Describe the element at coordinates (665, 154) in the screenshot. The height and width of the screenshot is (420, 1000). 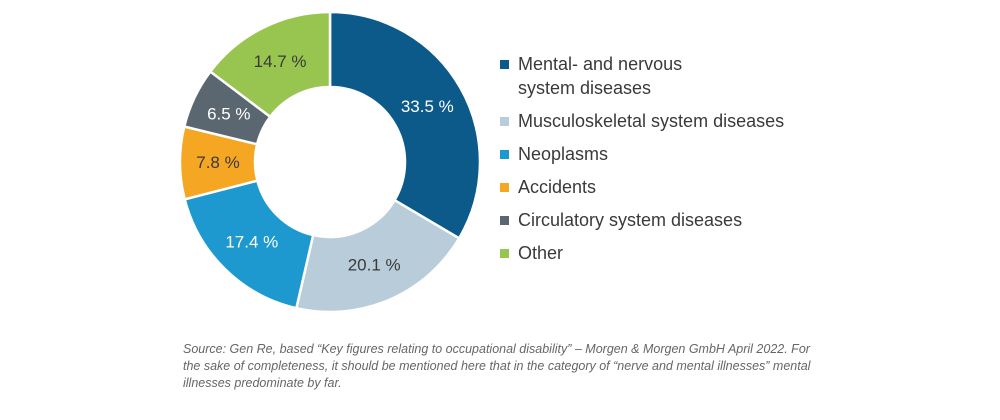
I see `legend-item-neoplasms: Neoplasms` at that location.